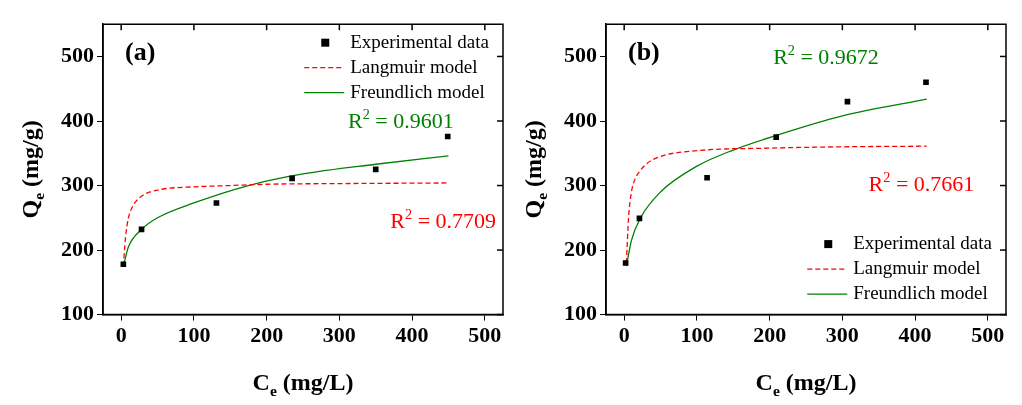 Image resolution: width=1022 pixels, height=405 pixels. What do you see at coordinates (140, 52) in the screenshot?
I see `text: (a)` at bounding box center [140, 52].